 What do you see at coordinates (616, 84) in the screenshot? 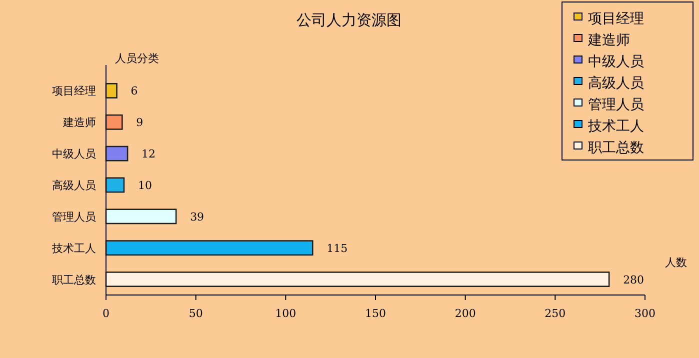
I see `legend-label: 高级人员` at bounding box center [616, 84].